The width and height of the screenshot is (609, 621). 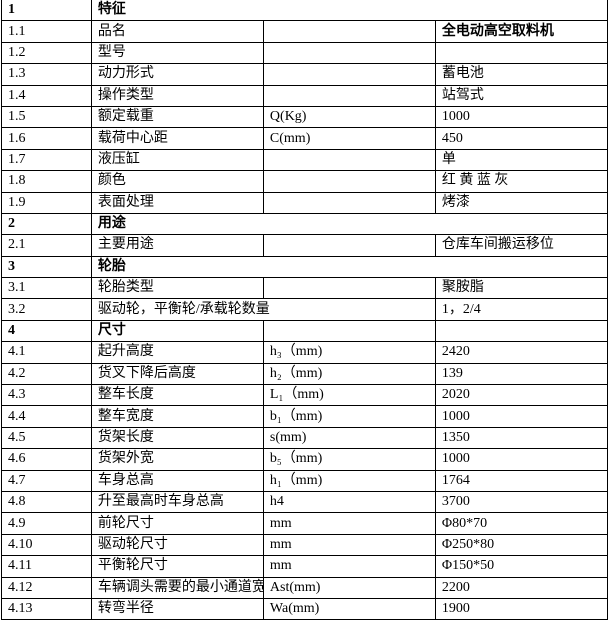 What do you see at coordinates (46, 160) in the screenshot?
I see `row-number: 1.7` at bounding box center [46, 160].